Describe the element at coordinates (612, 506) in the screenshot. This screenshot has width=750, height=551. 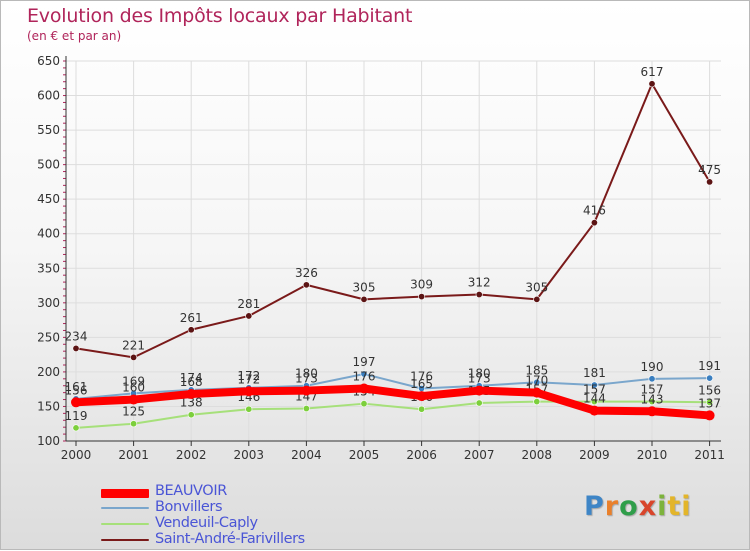
I see `logo-letter: r` at that location.